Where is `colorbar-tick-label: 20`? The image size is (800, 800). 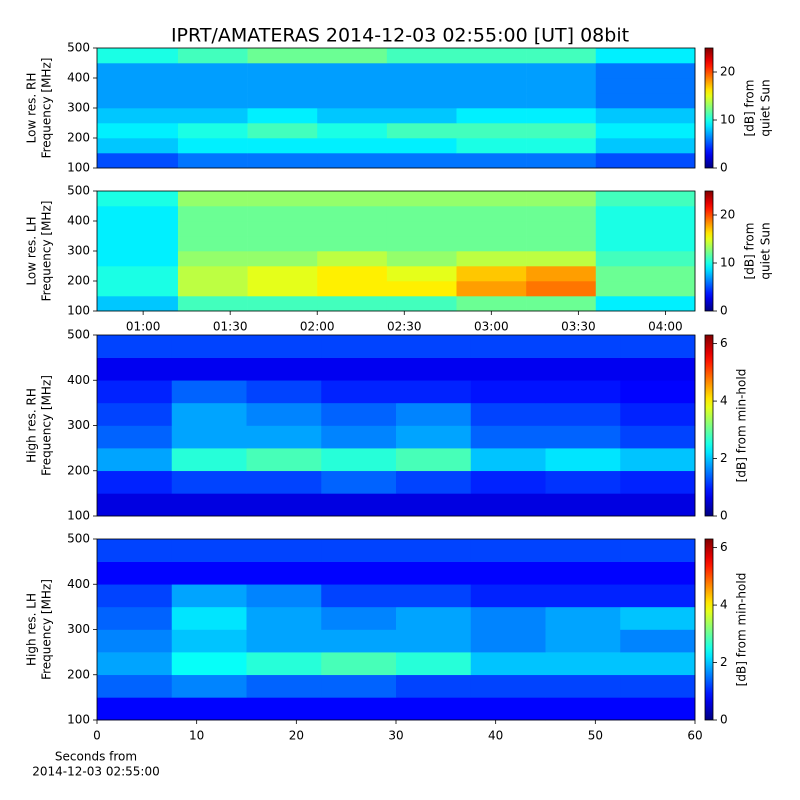 colorbar-tick-label: 20 is located at coordinates (727, 215).